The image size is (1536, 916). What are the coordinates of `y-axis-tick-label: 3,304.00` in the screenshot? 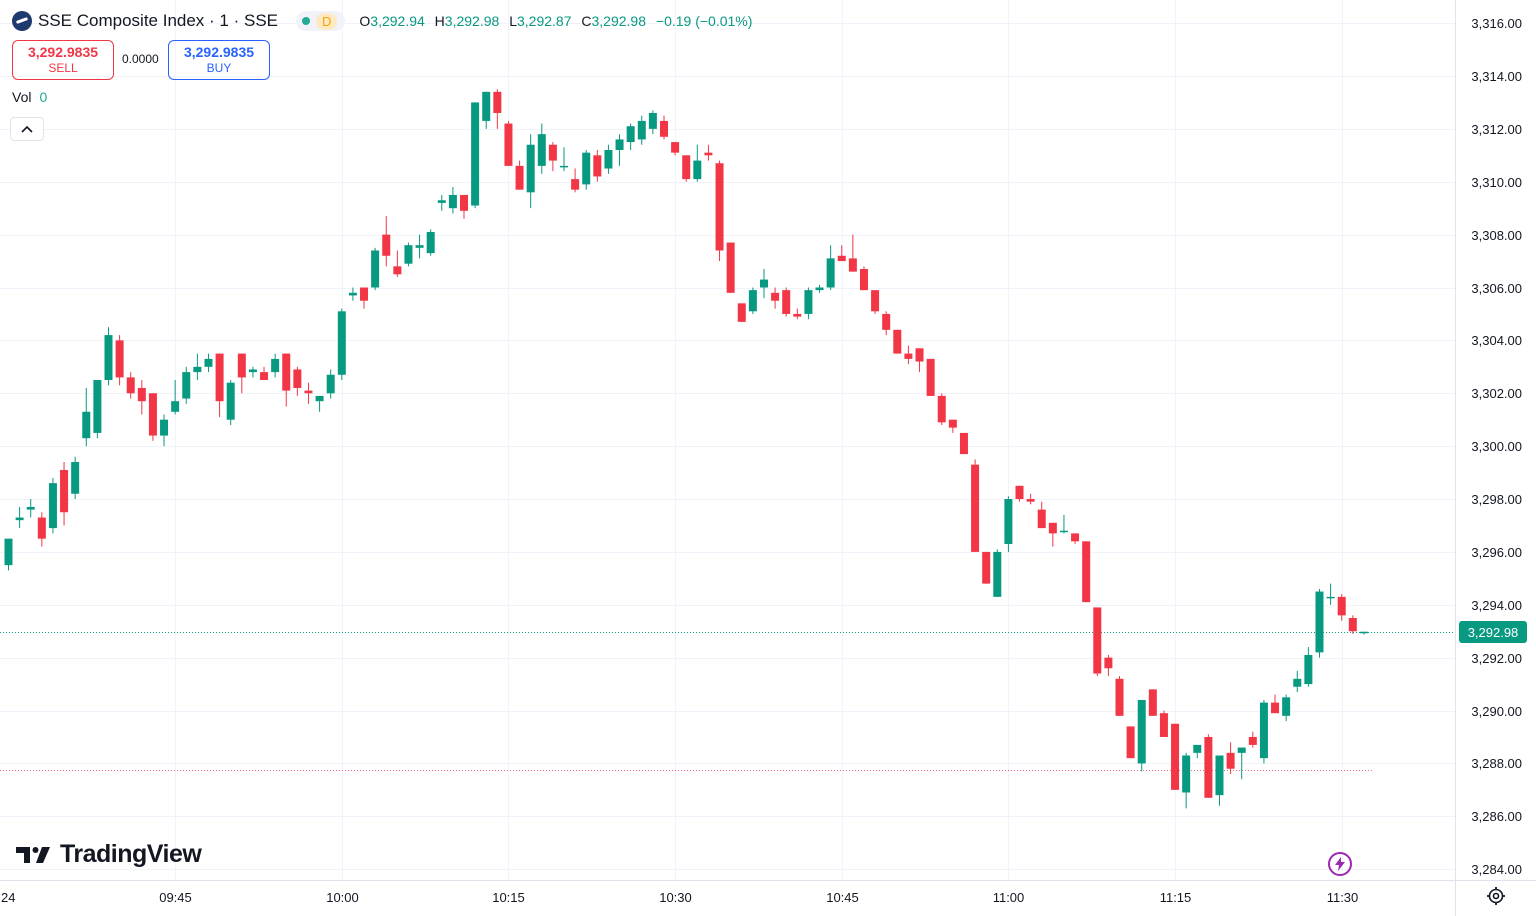 It's located at (1496, 340).